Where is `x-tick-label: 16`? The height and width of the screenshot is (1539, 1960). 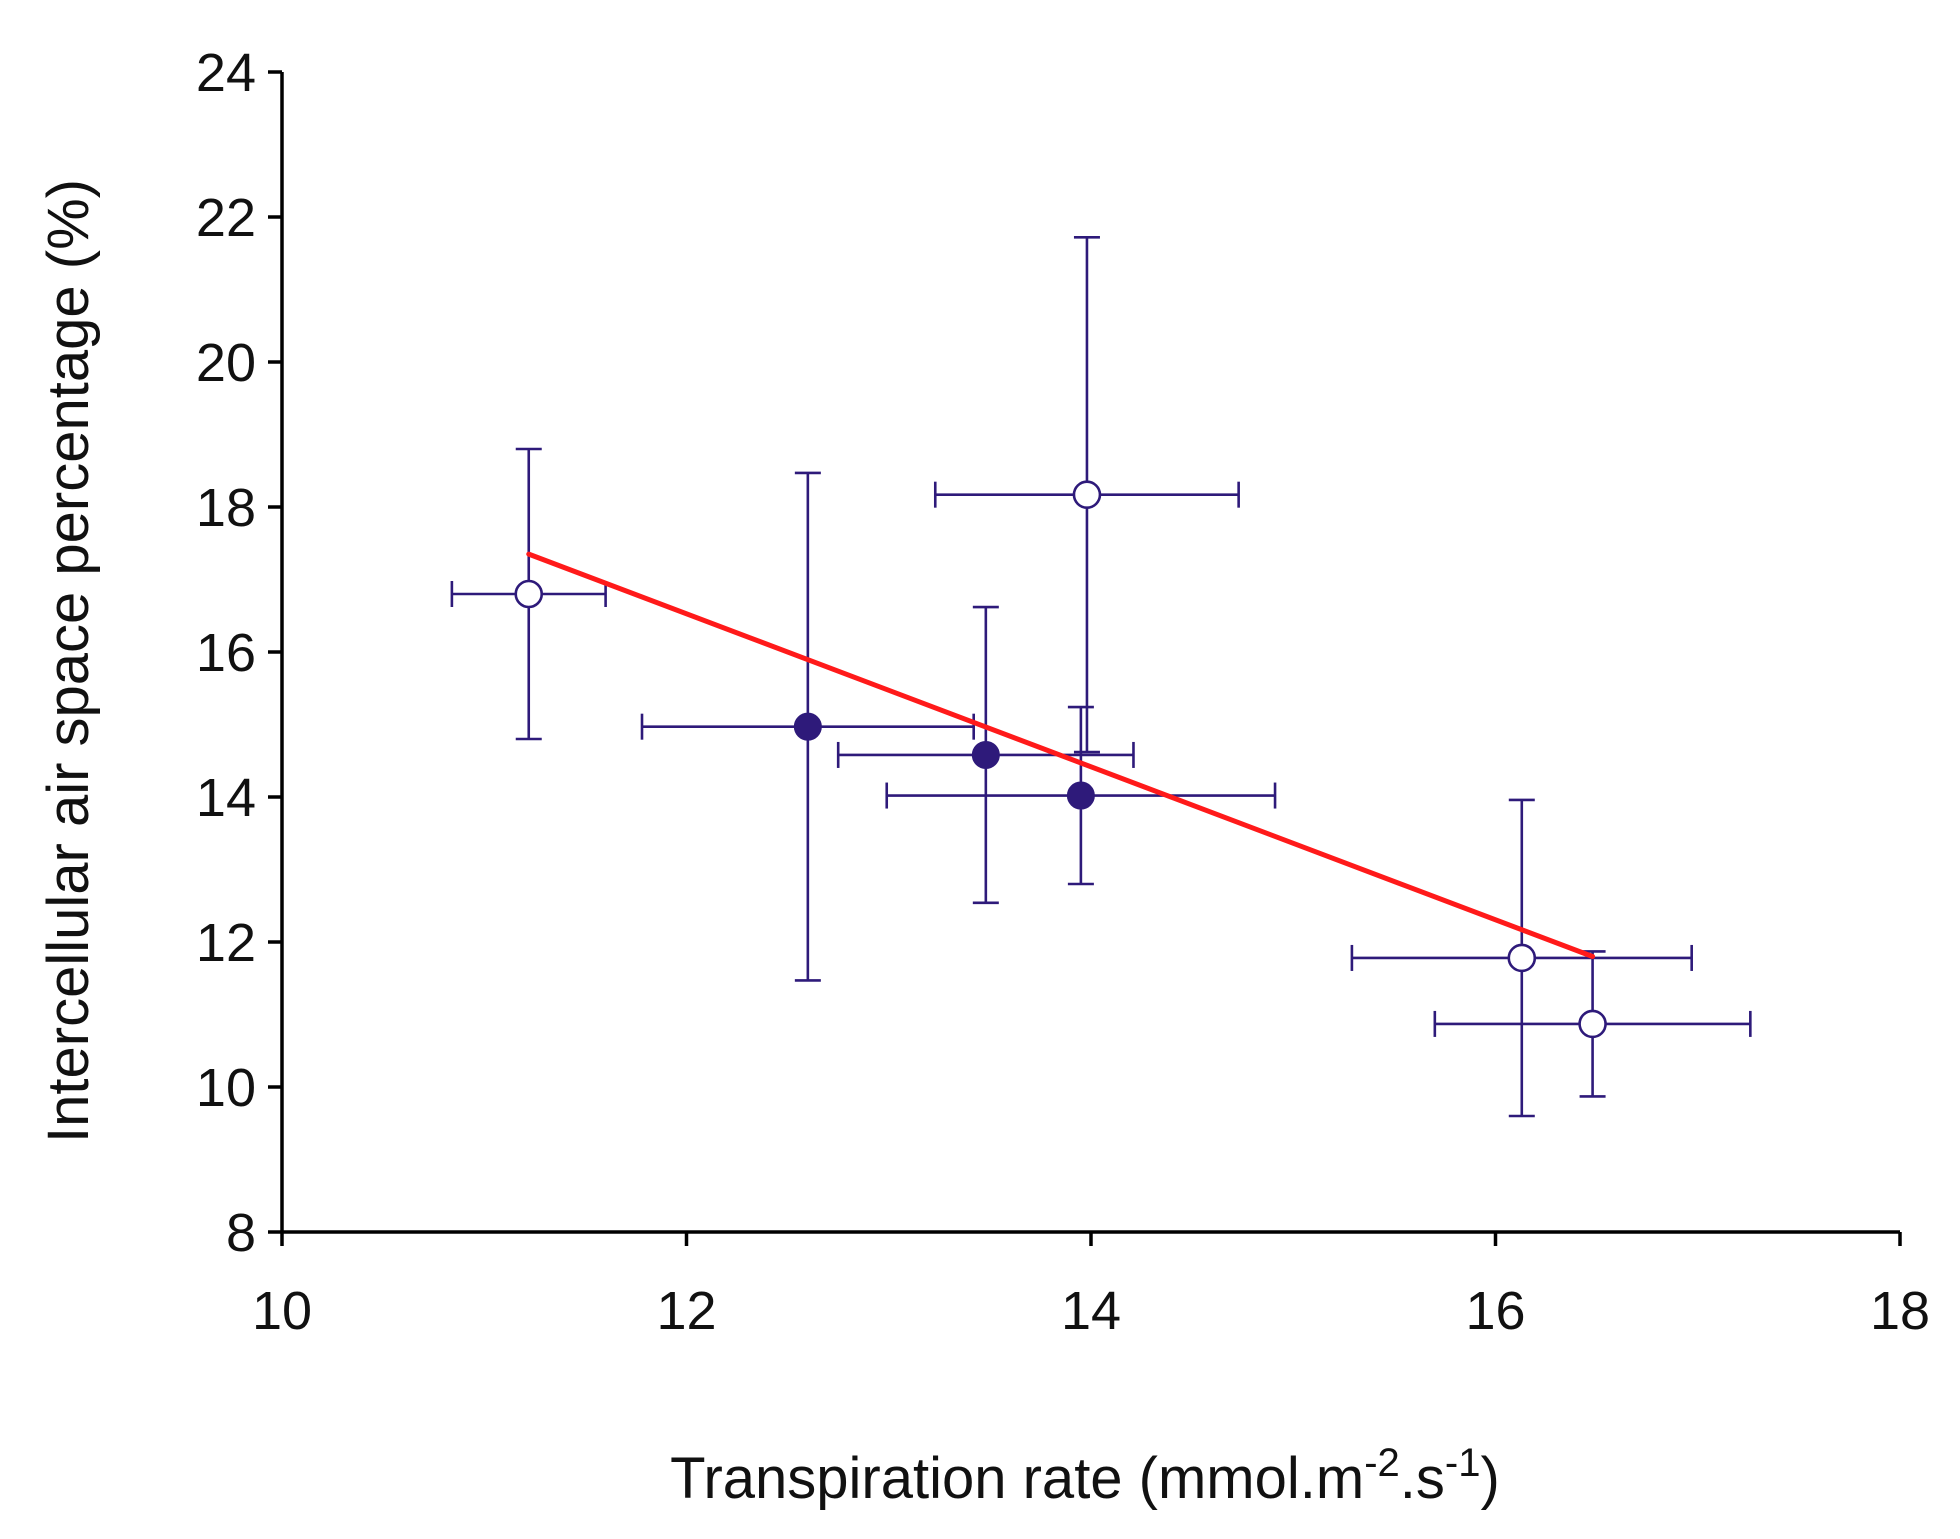 x-tick-label: 16 is located at coordinates (1495, 1311).